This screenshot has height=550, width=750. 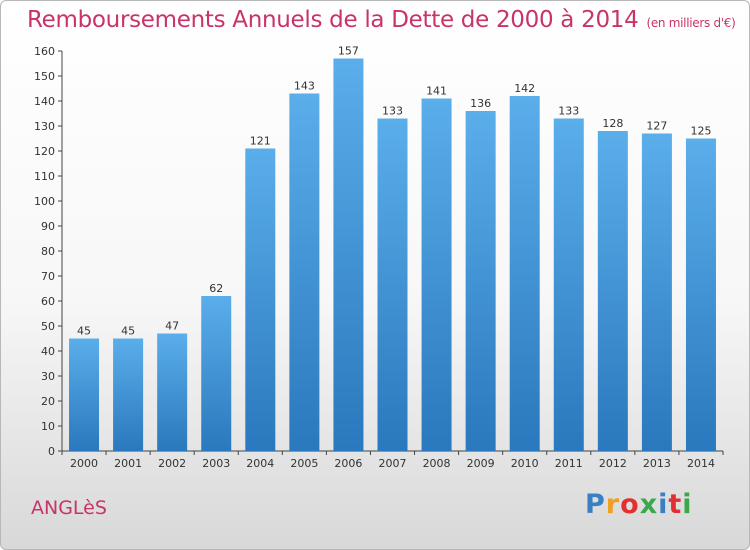 What do you see at coordinates (656, 126) in the screenshot?
I see `data-label: 127` at bounding box center [656, 126].